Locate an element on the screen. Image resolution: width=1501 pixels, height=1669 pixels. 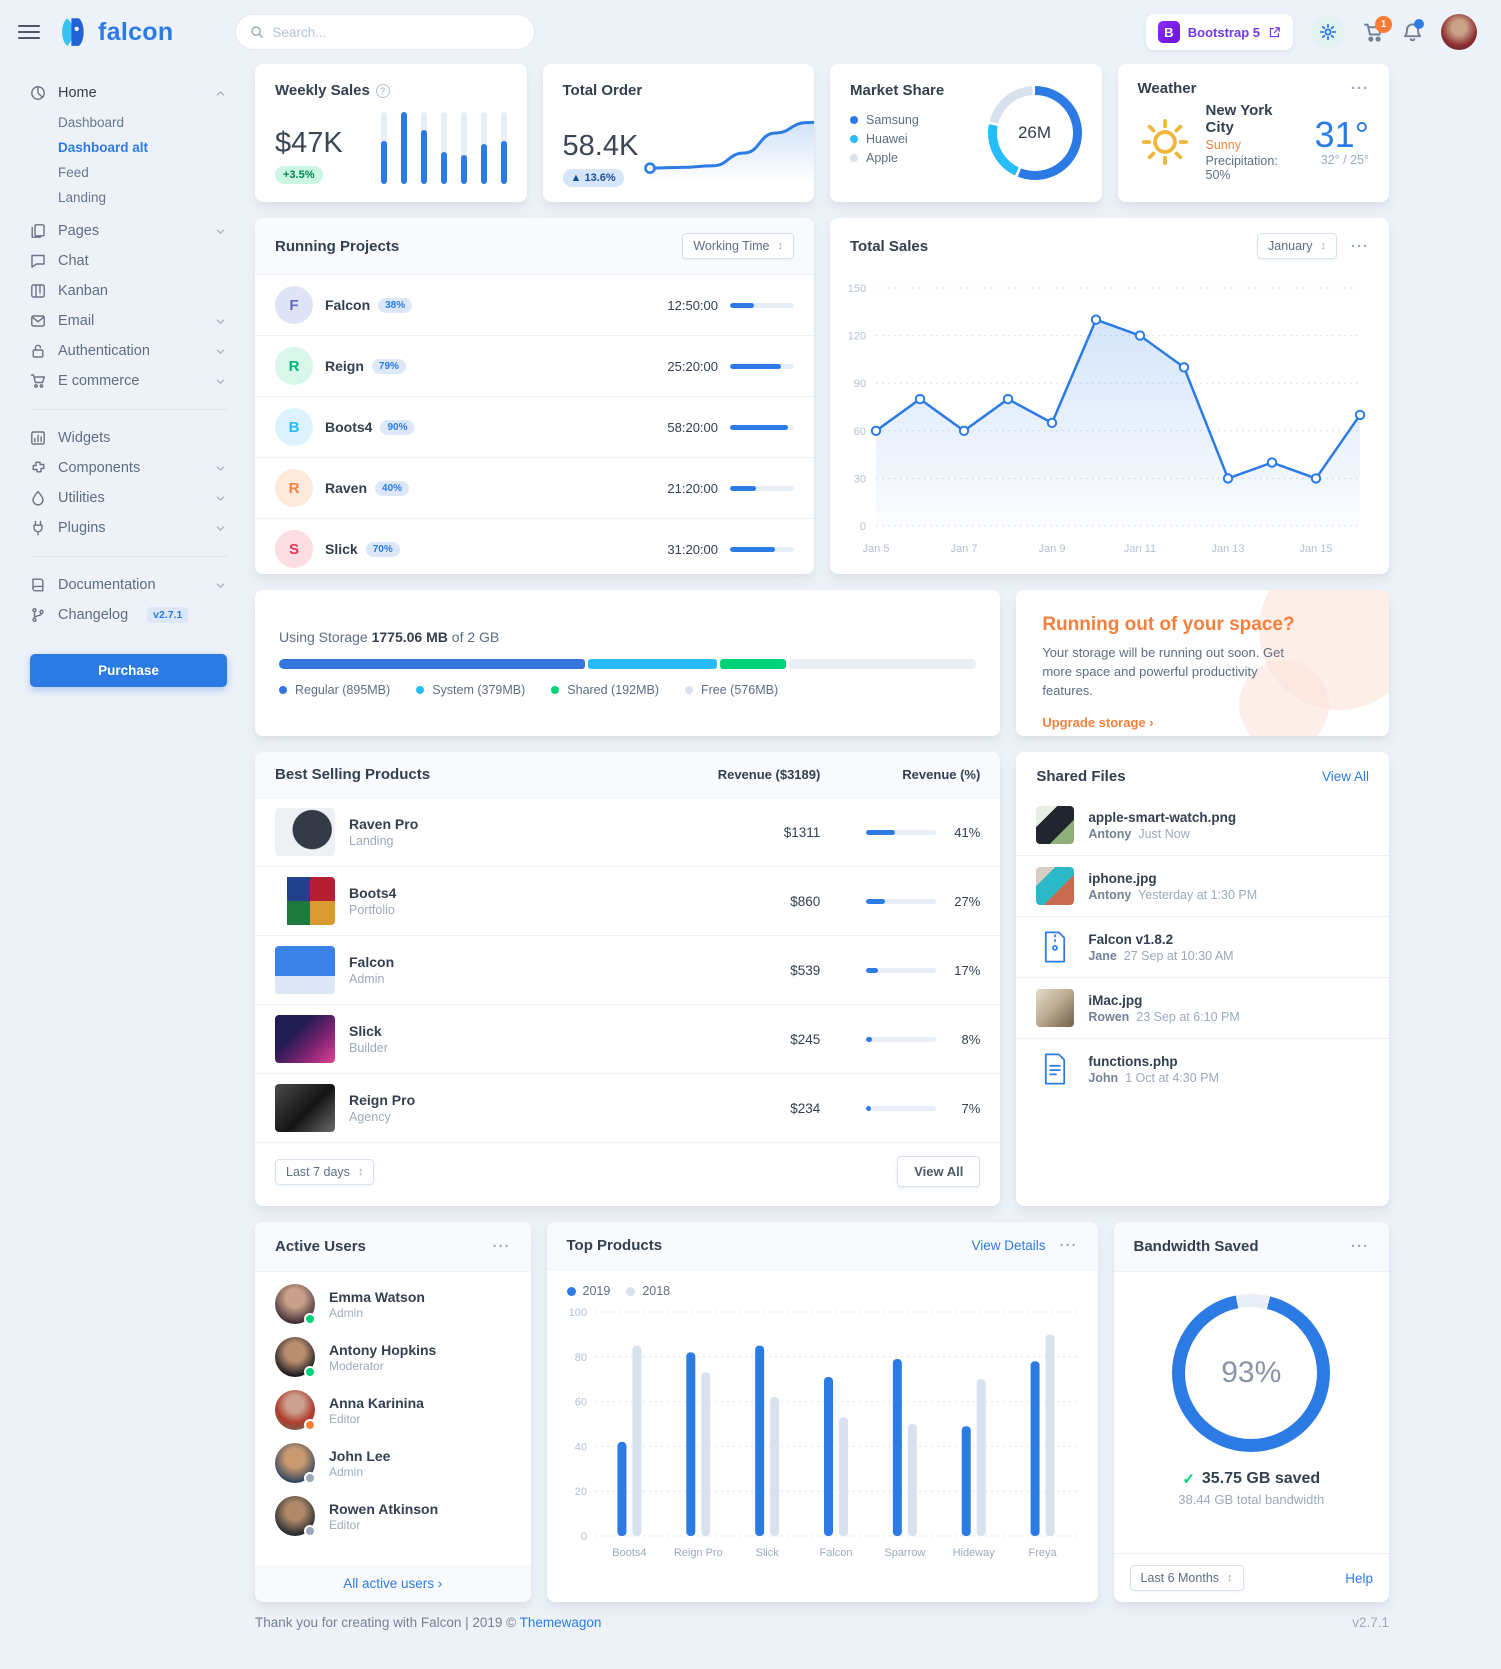
sidebar-item-chat: Chat is located at coordinates (128, 261).